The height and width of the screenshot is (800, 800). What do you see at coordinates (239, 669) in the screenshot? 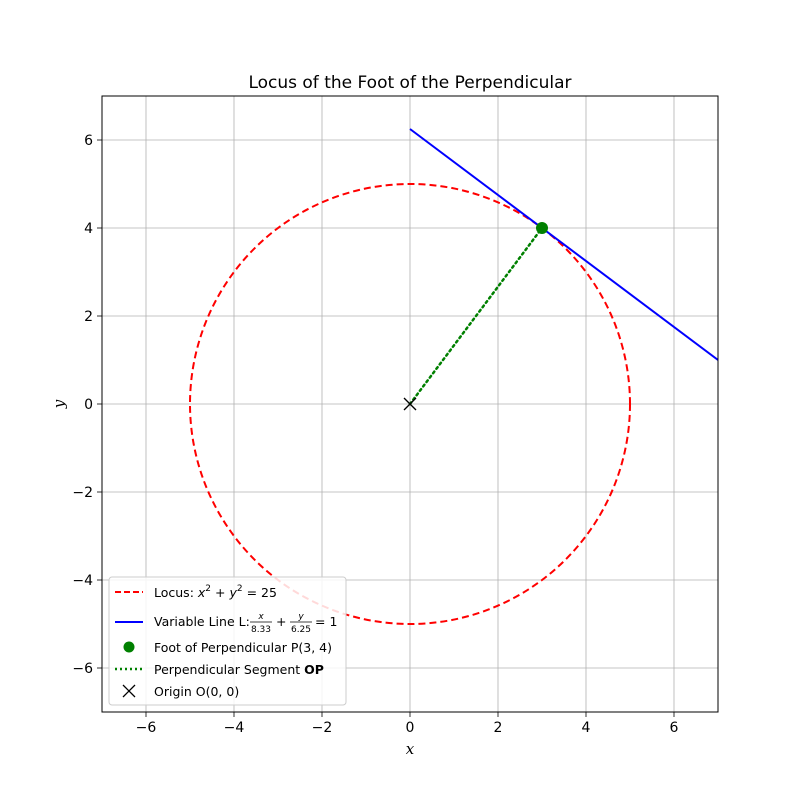
I see `legend-entry-segment: Perpendicular Segment OP` at bounding box center [239, 669].